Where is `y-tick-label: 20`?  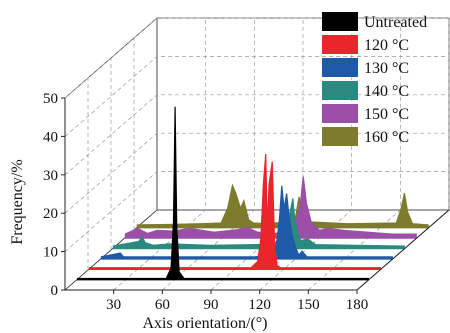 y-tick-label: 20 is located at coordinates (50, 214).